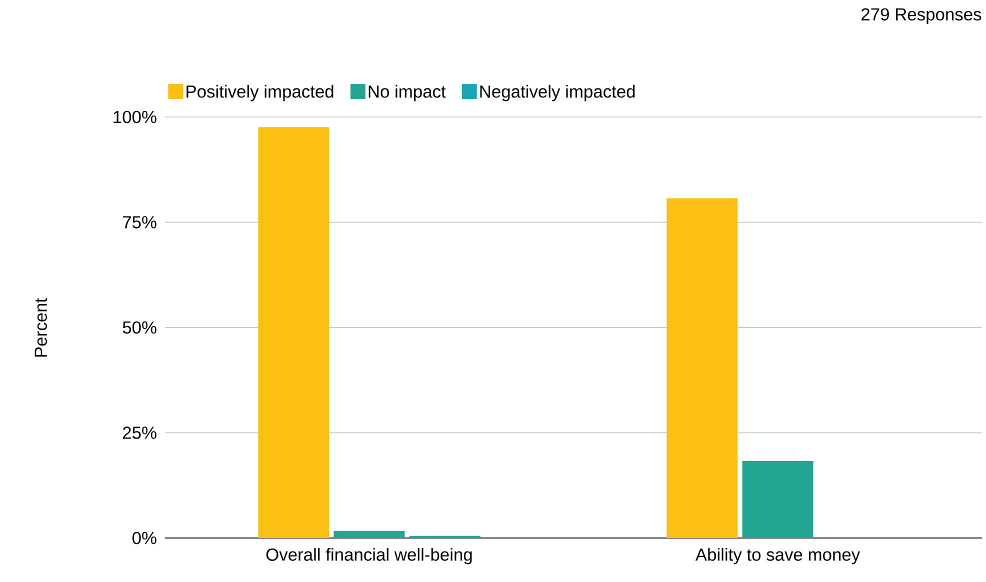 This screenshot has height=582, width=986. Describe the element at coordinates (777, 556) in the screenshot. I see `x-tick-label: Ability to save money` at that location.